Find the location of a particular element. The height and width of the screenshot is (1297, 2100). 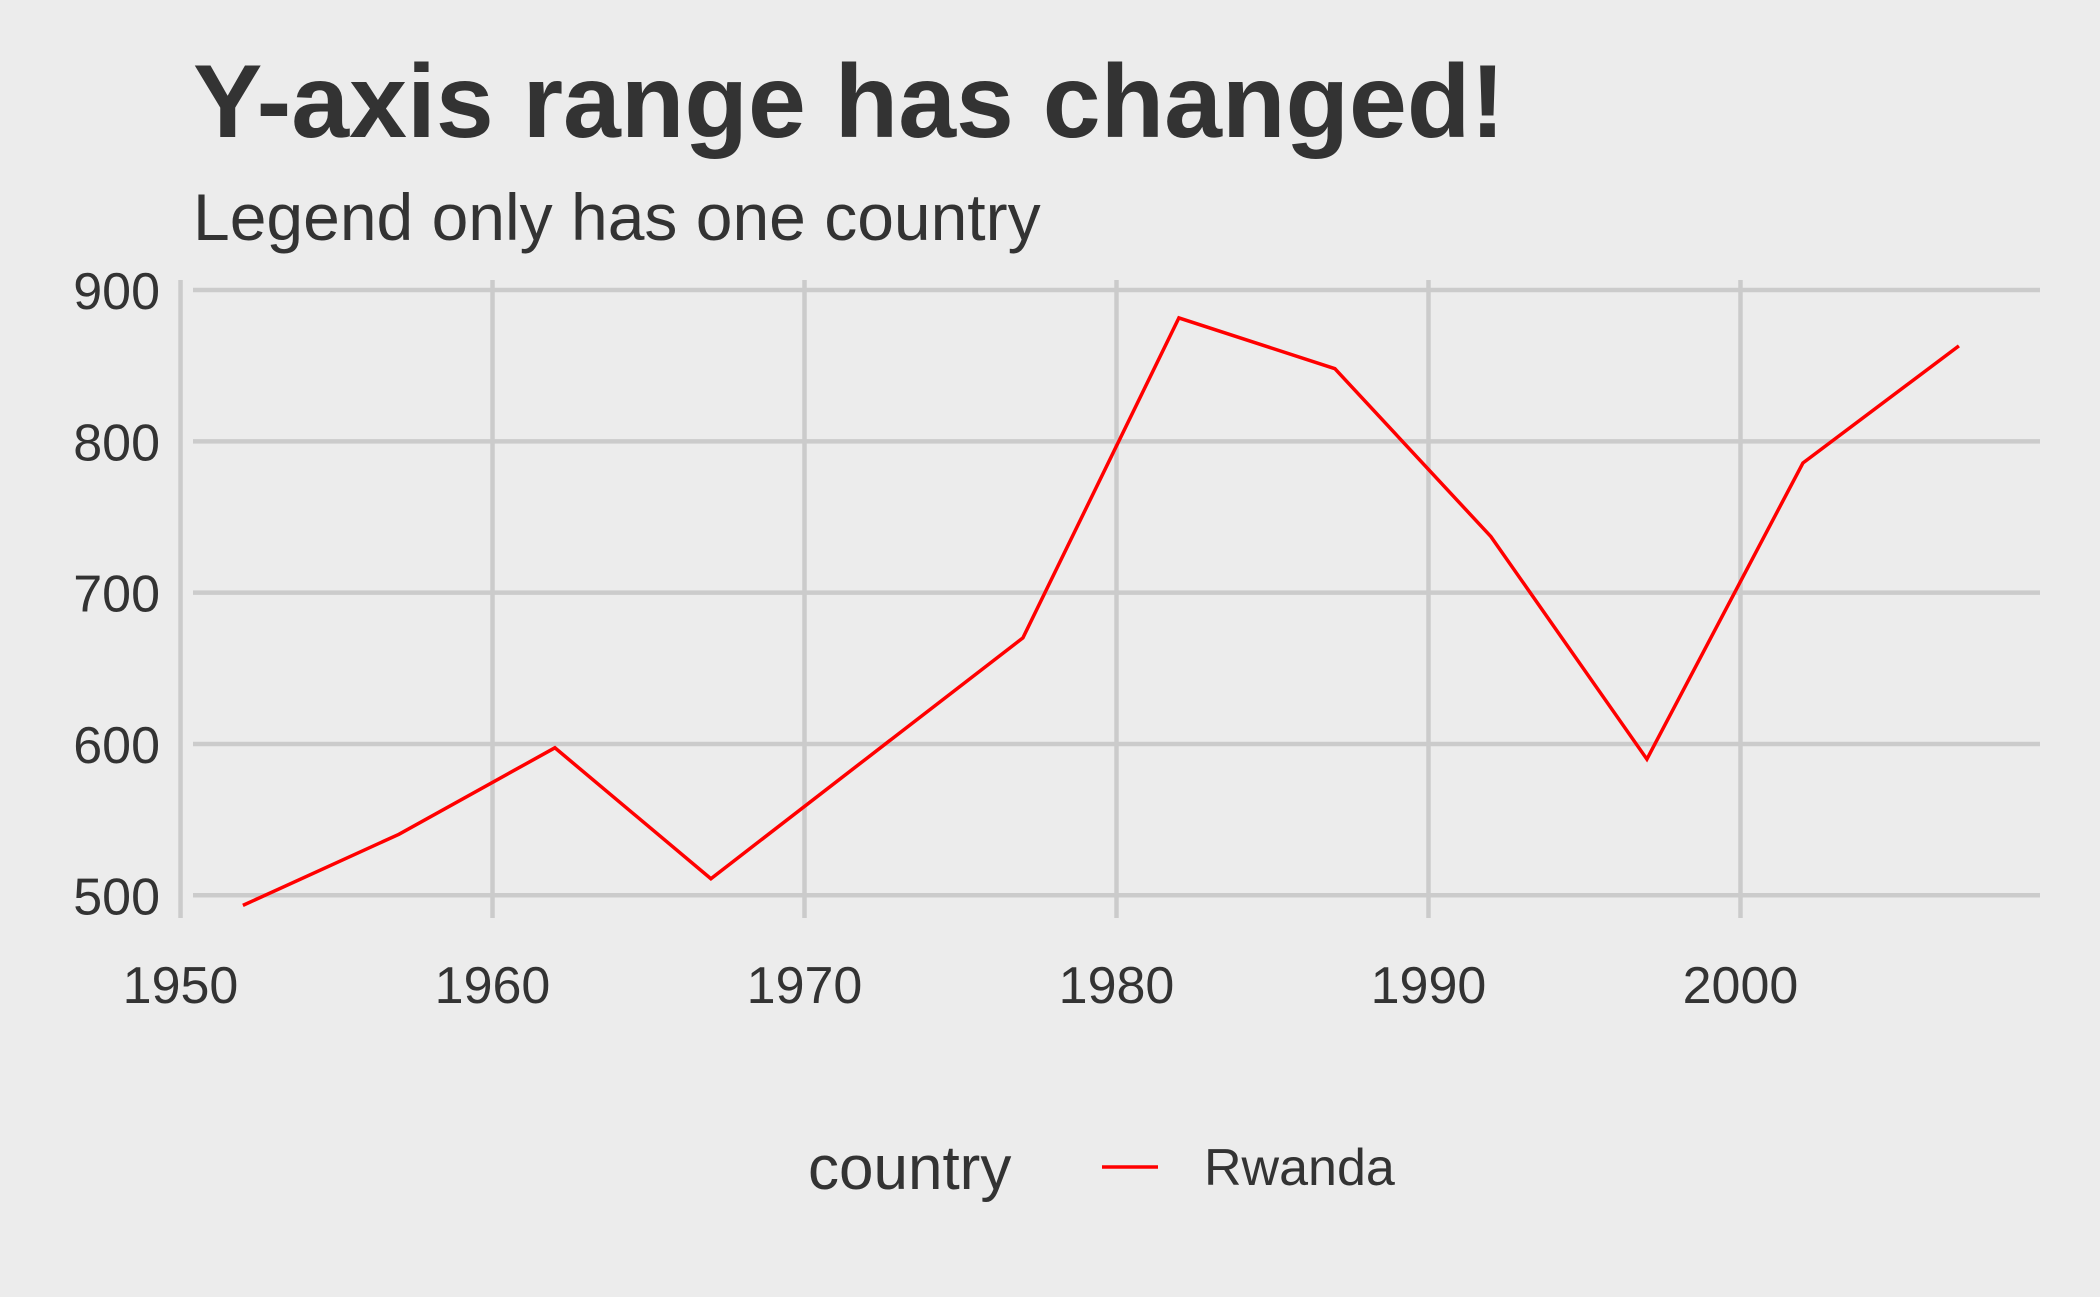

x-tick-label: 1980 is located at coordinates (1117, 986).